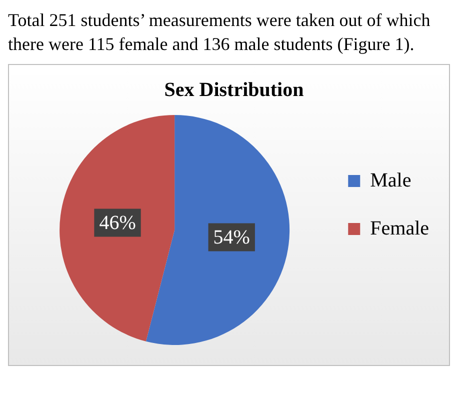 This screenshot has height=397, width=474. Describe the element at coordinates (400, 228) in the screenshot. I see `legend-label: Female` at that location.